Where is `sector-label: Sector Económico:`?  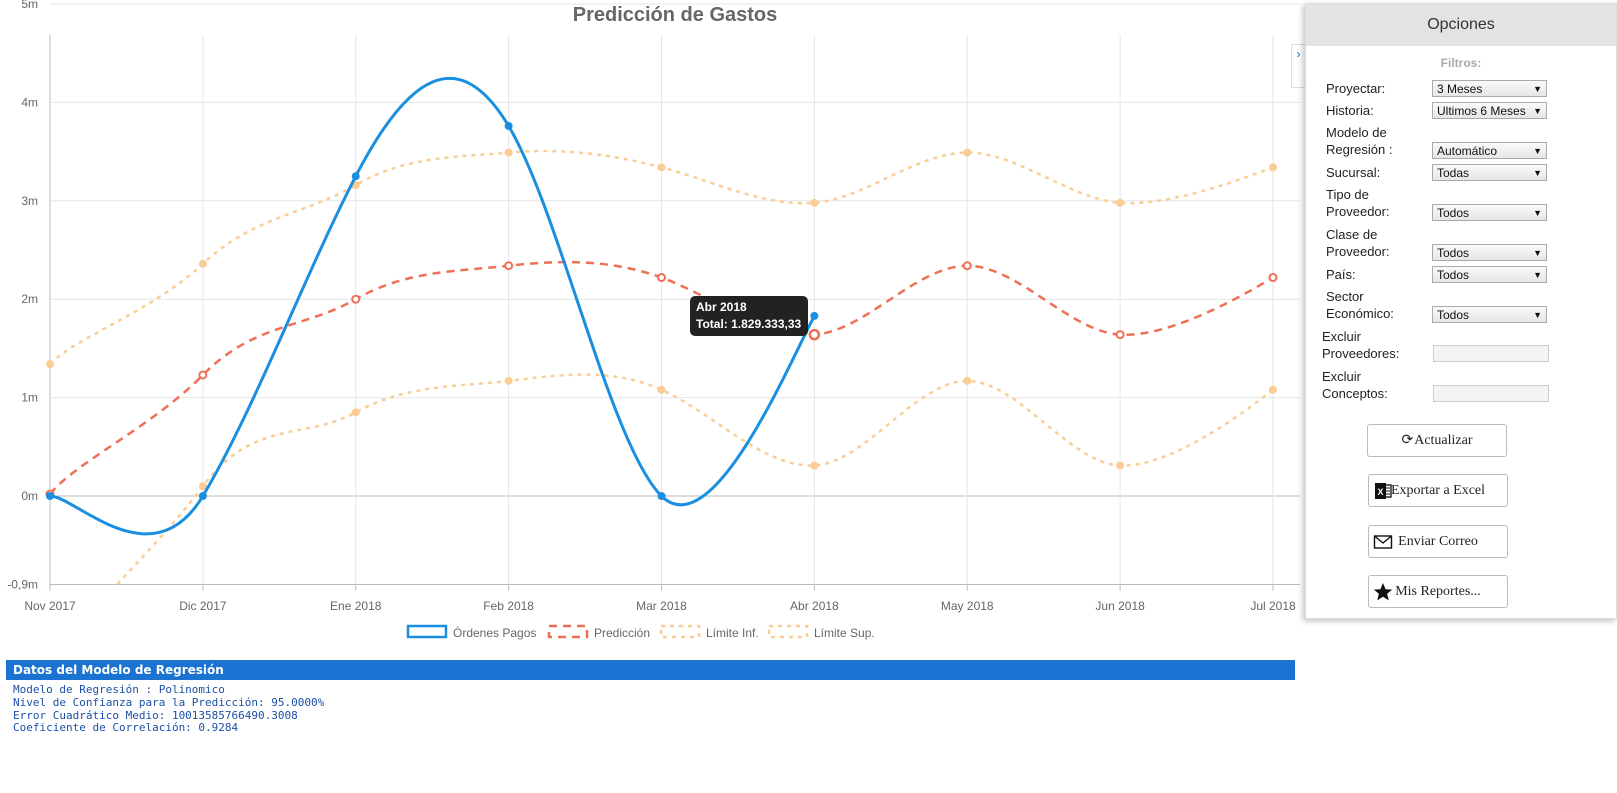
sector-label: Sector Económico: is located at coordinates (1360, 305).